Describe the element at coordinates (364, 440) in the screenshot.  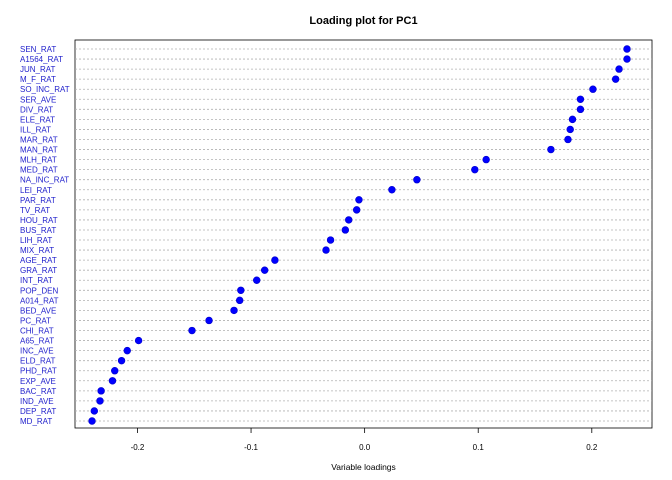
I see `x-axis: -0.2 -0.1 0.0 0.1 0.2` at that location.